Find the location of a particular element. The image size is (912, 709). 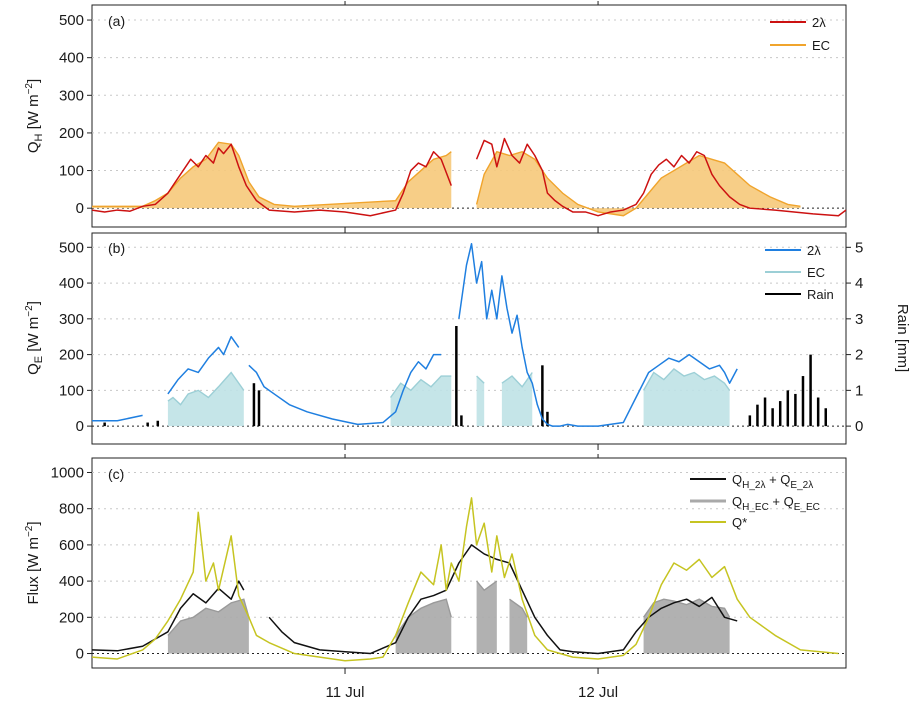

panel-a-y-title-sub: H is located at coordinates (39, 138).